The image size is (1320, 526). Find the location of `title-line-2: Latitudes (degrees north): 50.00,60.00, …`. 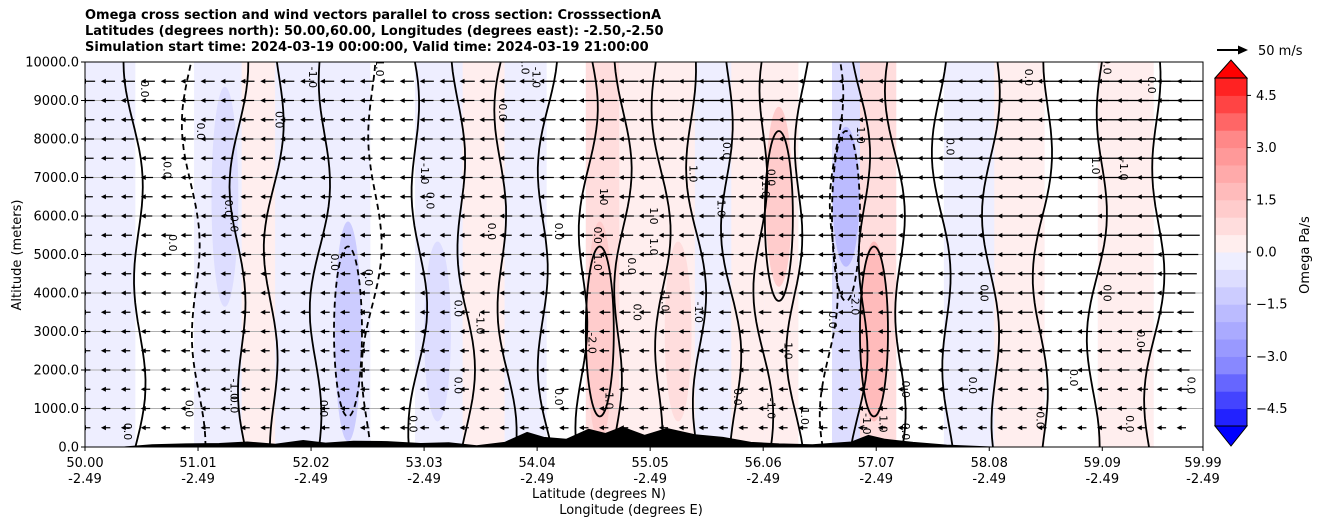

title-line-2: Latitudes (degrees north): 50.00,60.00, … is located at coordinates (374, 31).